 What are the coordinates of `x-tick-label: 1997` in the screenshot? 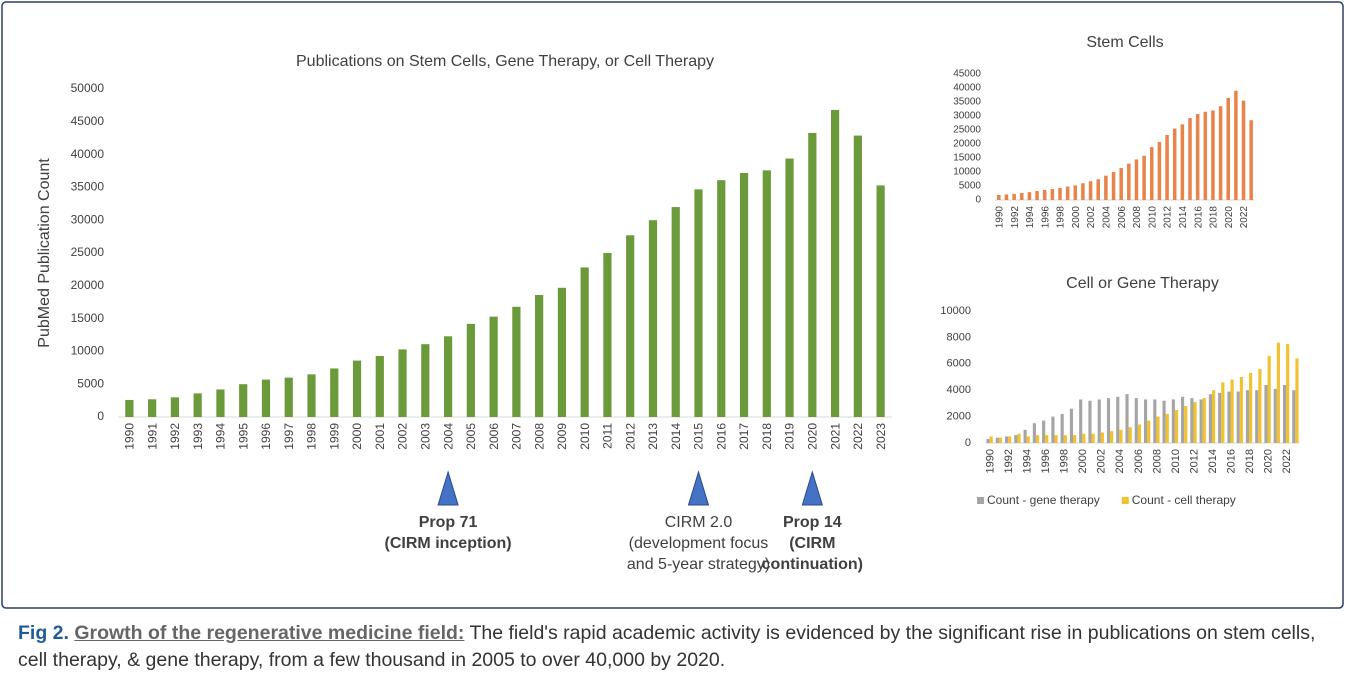 It's located at (289, 436).